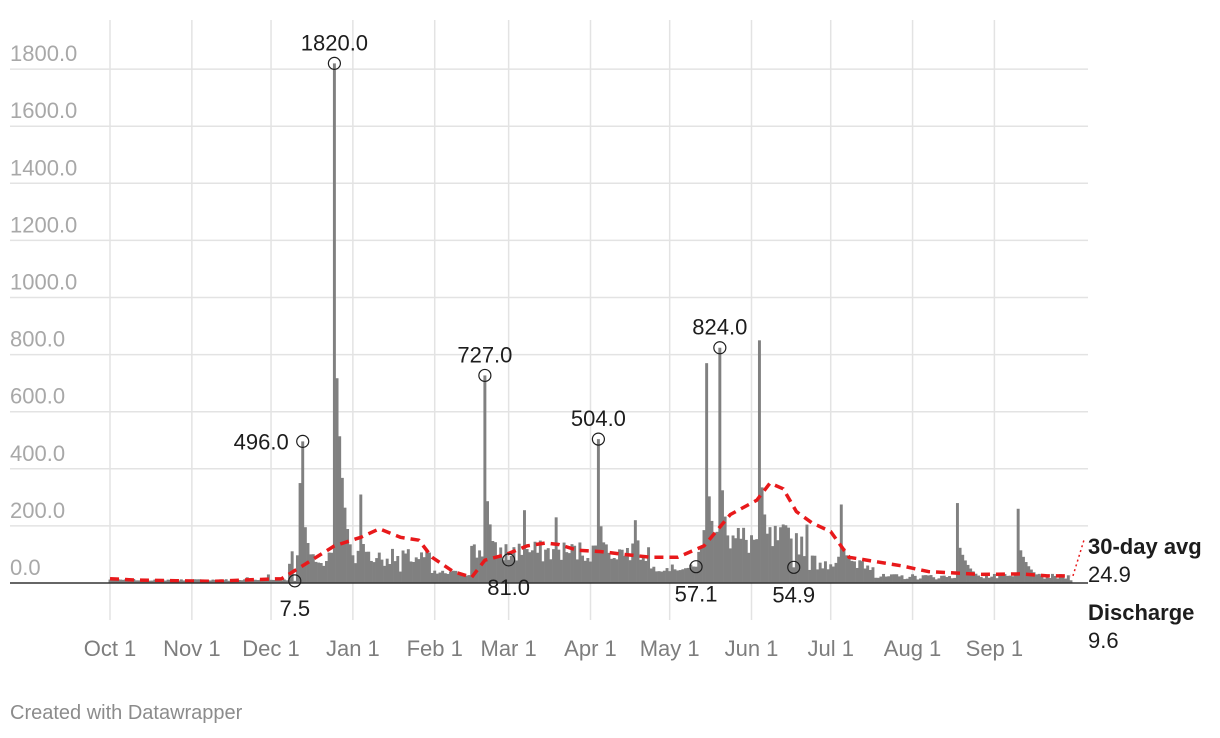 This screenshot has height=738, width=1220. Describe the element at coordinates (37, 396) in the screenshot. I see `y-tick-label: 600.0` at that location.